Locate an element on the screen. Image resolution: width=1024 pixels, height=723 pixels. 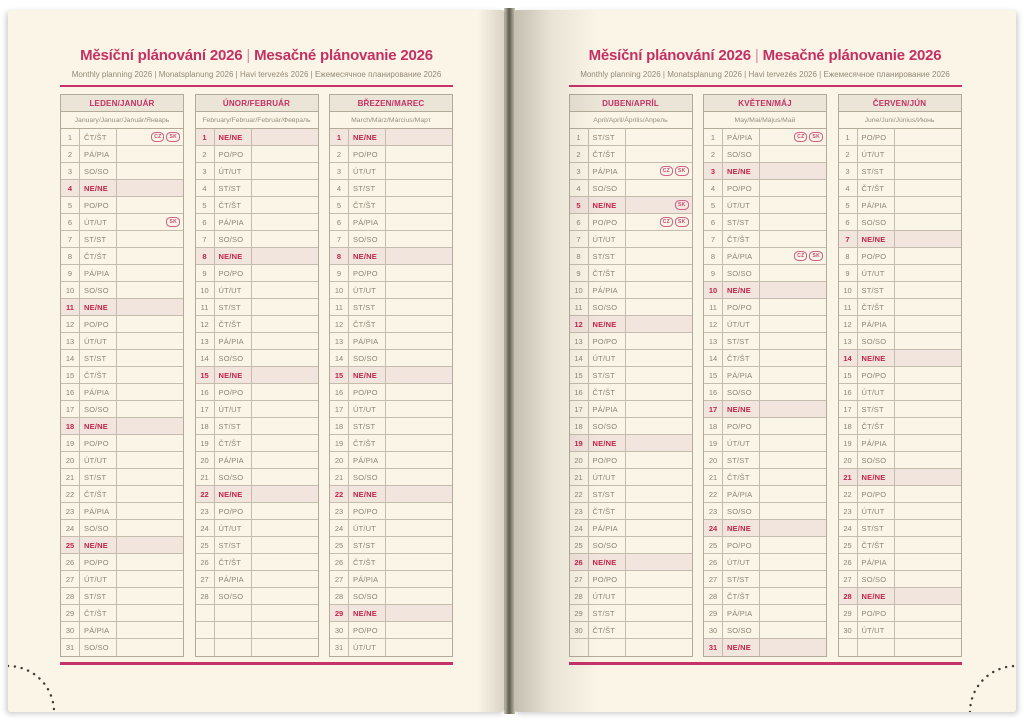
day-row: 26 ČT/ŠT is located at coordinates (391, 562).